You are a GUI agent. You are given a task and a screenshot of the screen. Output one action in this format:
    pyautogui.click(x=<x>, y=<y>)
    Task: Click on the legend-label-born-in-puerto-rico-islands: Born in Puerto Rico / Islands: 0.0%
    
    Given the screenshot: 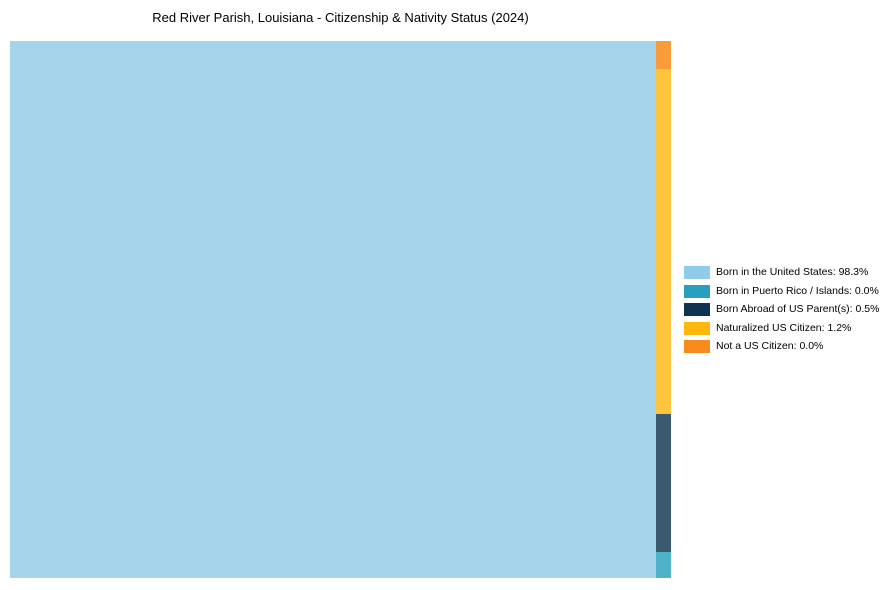 What is the action you would take?
    pyautogui.click(x=797, y=290)
    